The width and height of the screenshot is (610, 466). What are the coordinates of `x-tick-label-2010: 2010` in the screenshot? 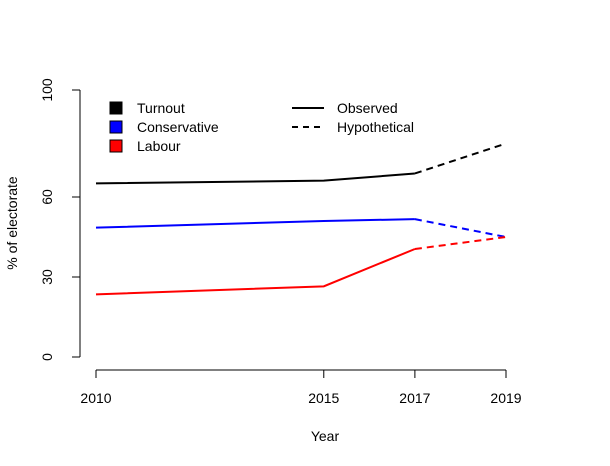 It's located at (95, 398).